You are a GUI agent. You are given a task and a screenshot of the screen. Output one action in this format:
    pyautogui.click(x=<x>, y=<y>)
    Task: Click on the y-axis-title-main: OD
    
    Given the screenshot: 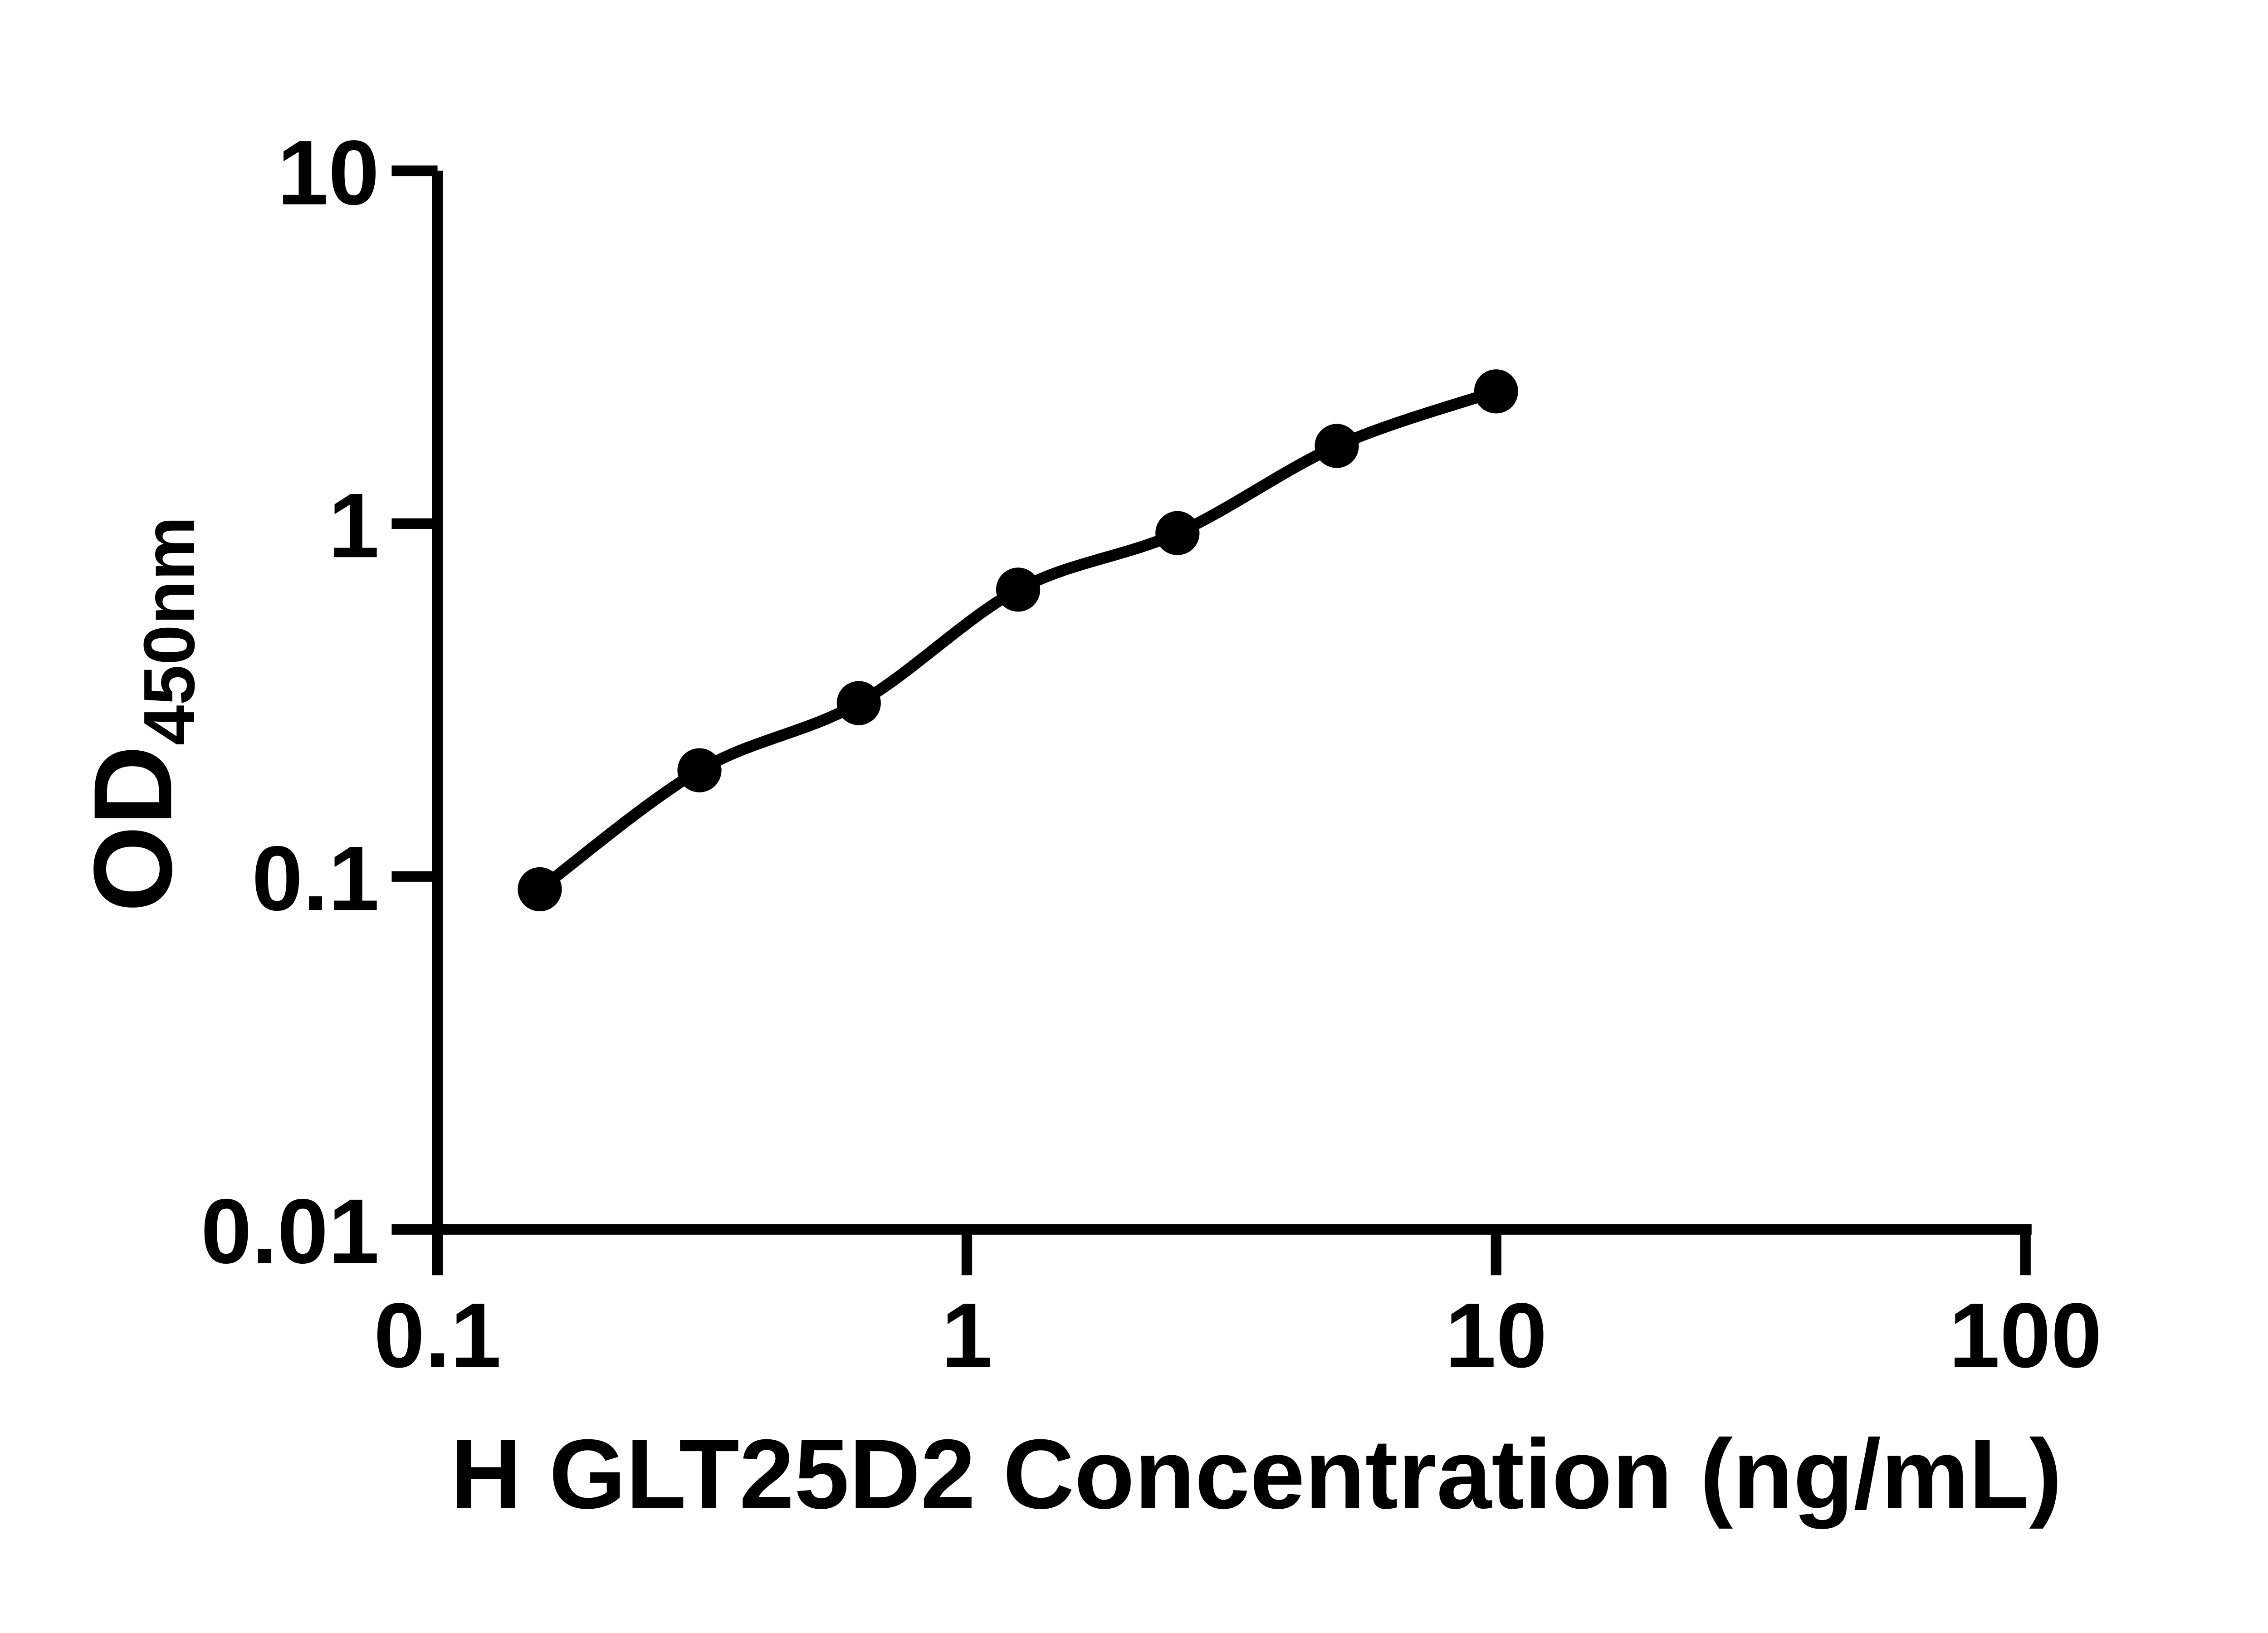 What is the action you would take?
    pyautogui.click(x=133, y=828)
    